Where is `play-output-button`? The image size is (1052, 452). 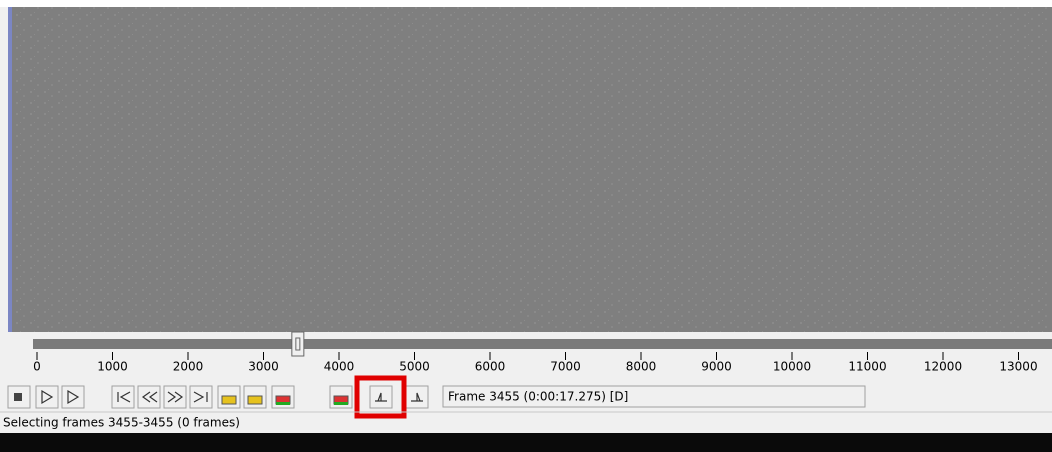 play-output-button is located at coordinates (73, 397).